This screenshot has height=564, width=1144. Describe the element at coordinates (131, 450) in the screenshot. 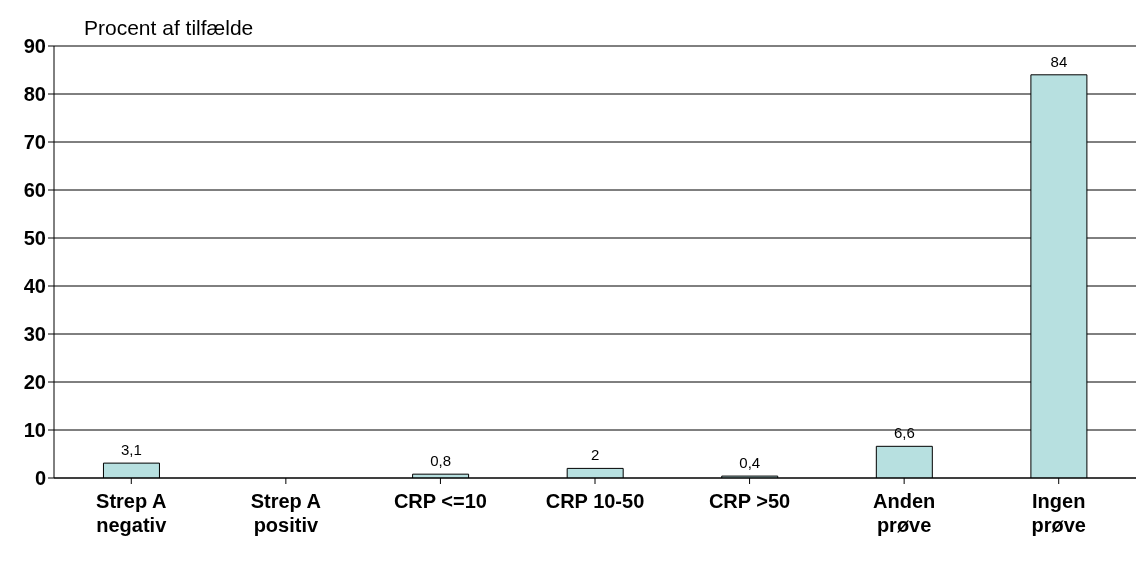

I see `data-label: 3,1` at that location.